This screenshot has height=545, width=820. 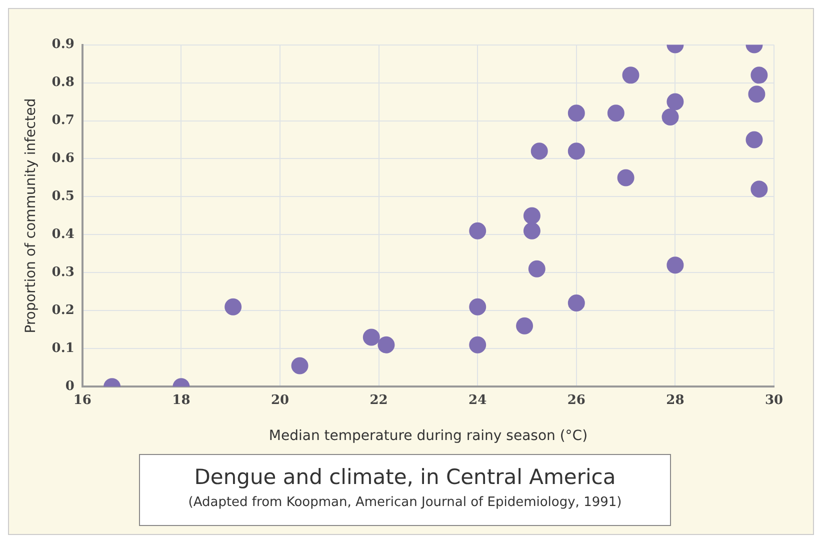 What do you see at coordinates (63, 120) in the screenshot?
I see `y-tick-label: 0.7` at bounding box center [63, 120].